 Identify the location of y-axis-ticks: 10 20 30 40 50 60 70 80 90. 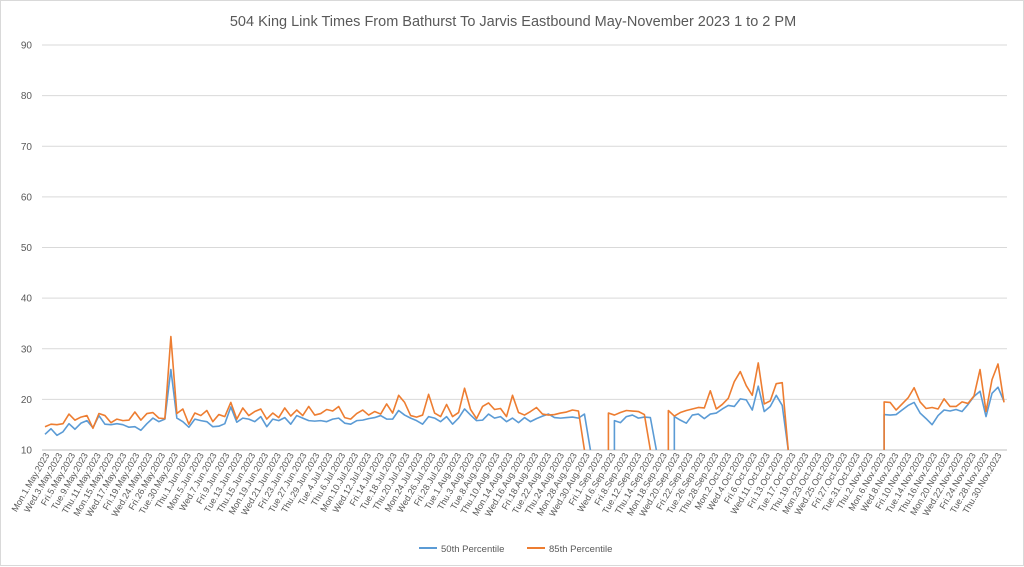
(27, 249).